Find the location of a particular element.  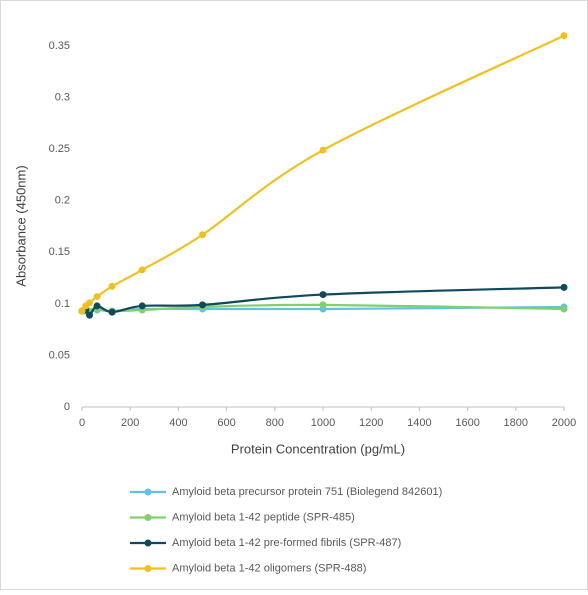

y-tick-label: 0.15 is located at coordinates (59, 252).